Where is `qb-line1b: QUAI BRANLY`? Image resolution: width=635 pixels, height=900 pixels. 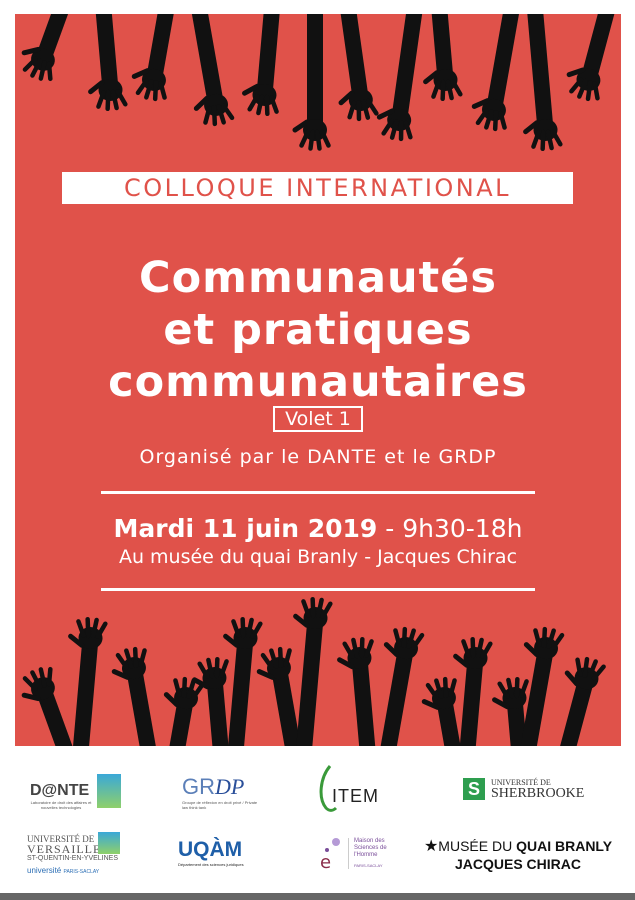 qb-line1b: QUAI BRANLY is located at coordinates (564, 846).